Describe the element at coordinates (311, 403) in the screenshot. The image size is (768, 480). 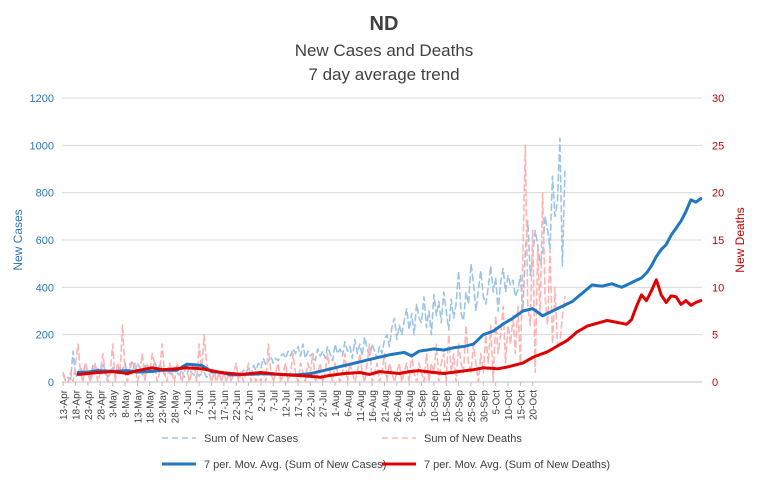
I see `x-tick-22-Jul: 22-Jul` at that location.